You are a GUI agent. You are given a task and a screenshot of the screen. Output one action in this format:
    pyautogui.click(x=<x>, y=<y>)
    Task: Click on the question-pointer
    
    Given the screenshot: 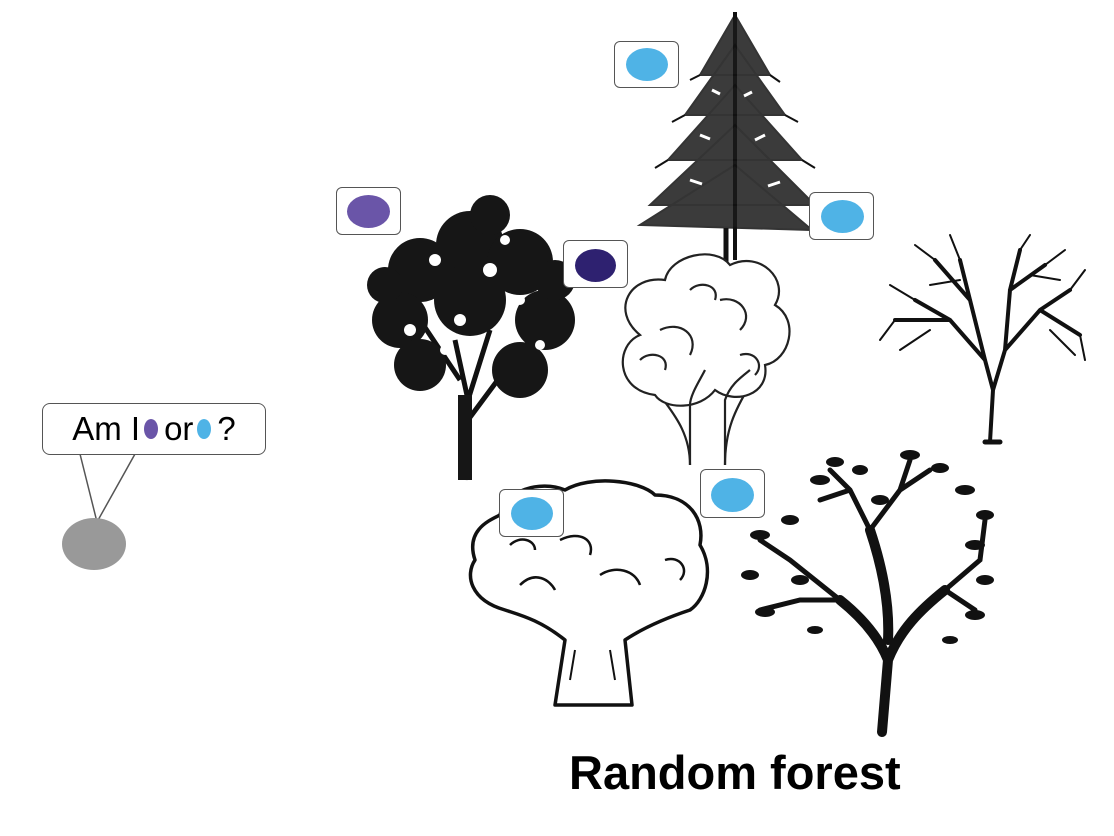 What is the action you would take?
    pyautogui.click(x=107, y=489)
    